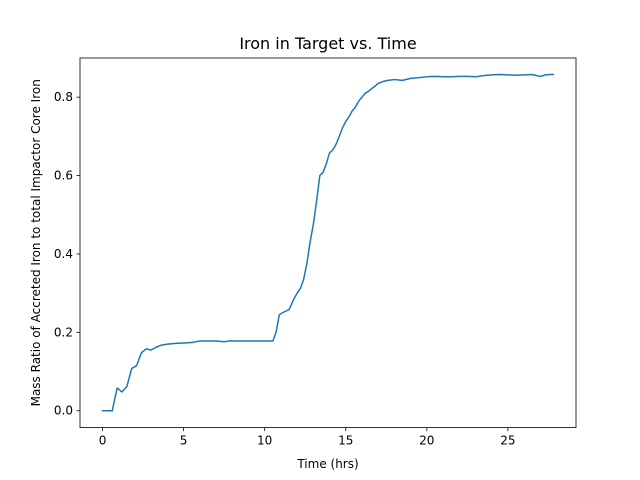 The height and width of the screenshot is (480, 640). I want to click on y-axis-ticks: 0.0 0.2 0.4 0.6 0.8, so click(67, 254).